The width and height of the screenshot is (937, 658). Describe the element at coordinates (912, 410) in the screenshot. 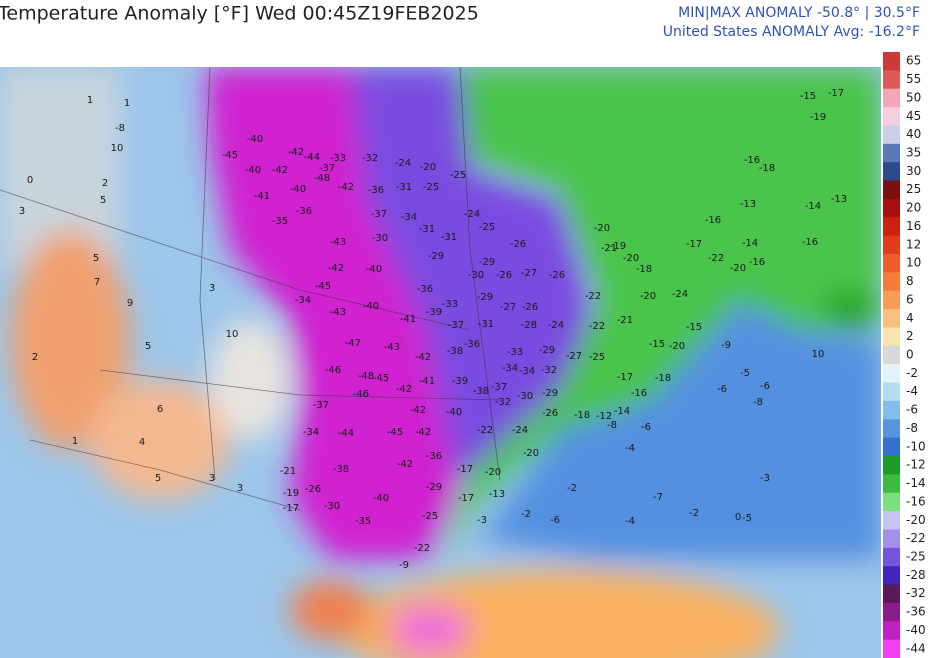

I see `colorbar-label: -6` at that location.